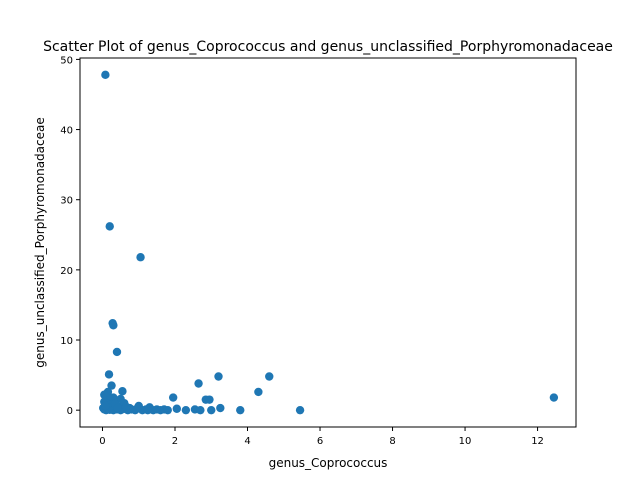  What do you see at coordinates (102, 441) in the screenshot?
I see `x-tick-label: 0` at bounding box center [102, 441].